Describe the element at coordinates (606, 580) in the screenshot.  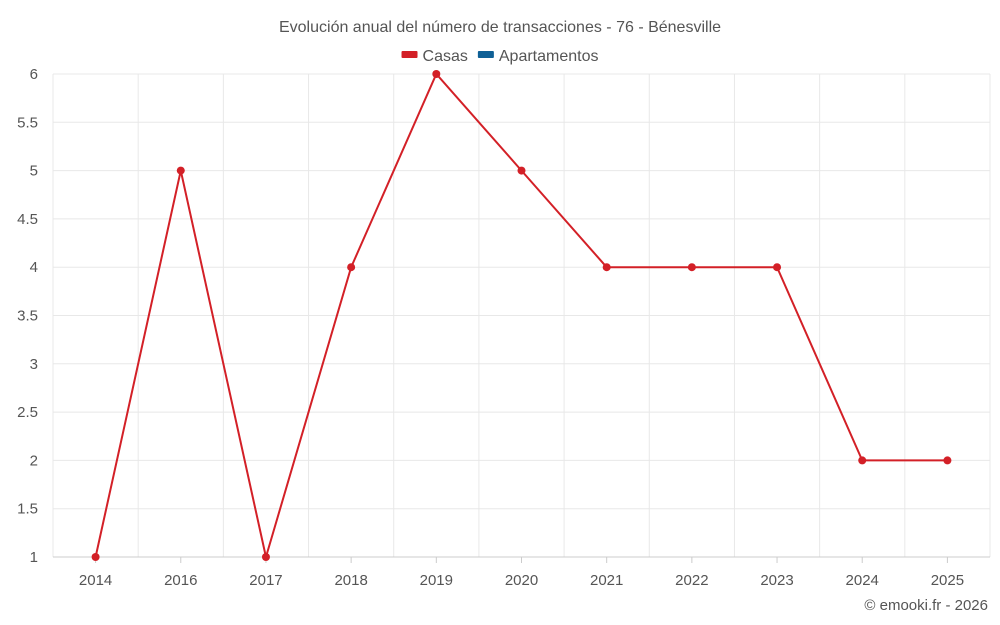
I see `x-tick-label: 2021` at that location.